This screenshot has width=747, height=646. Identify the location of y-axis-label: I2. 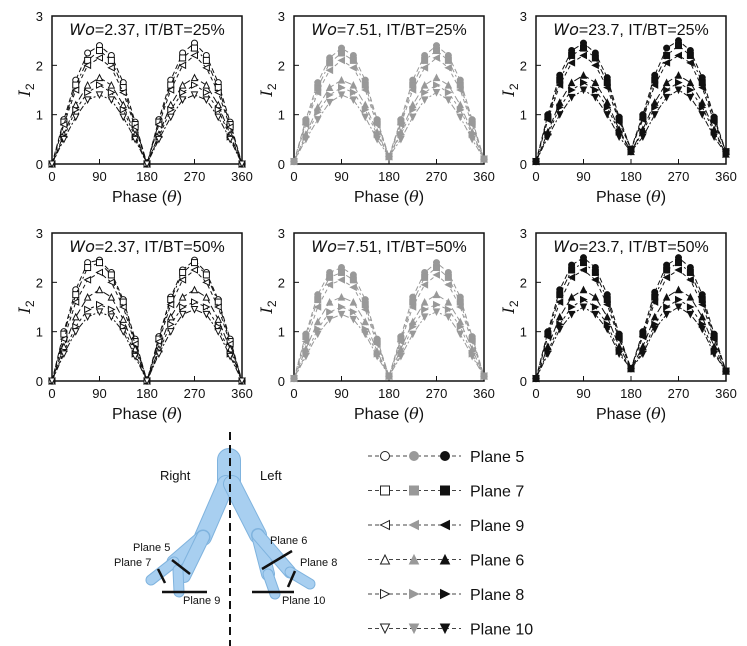
(268, 307).